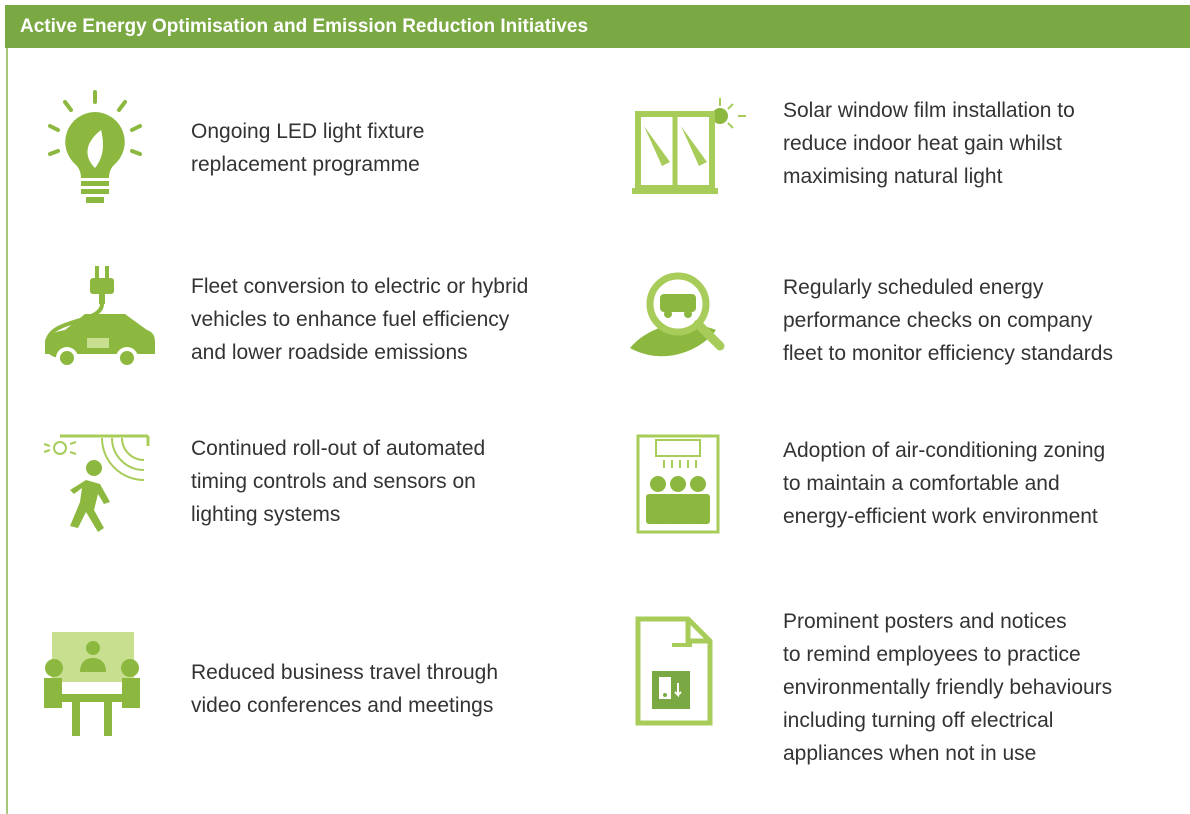  Describe the element at coordinates (99, 317) in the screenshot. I see `car-icon` at that location.